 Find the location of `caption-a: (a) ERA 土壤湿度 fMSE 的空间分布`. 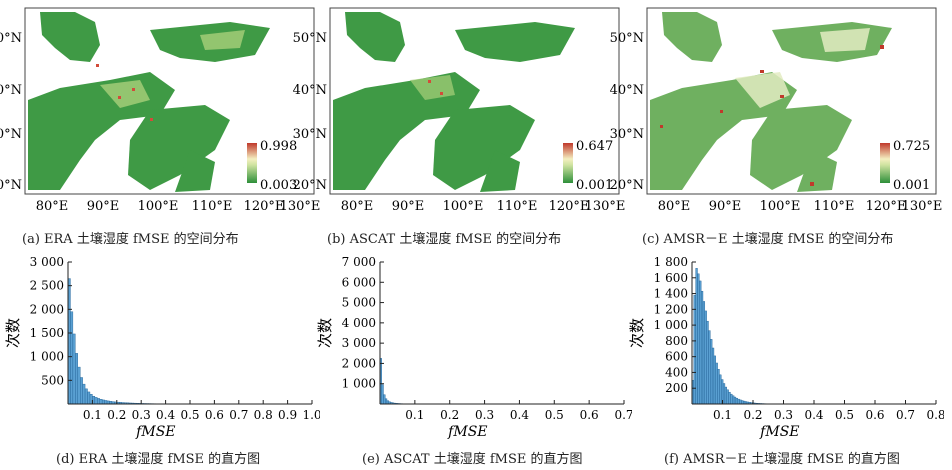

caption-a: (a) ERA 土壤湿度 fMSE 的空间分布 is located at coordinates (130, 239).